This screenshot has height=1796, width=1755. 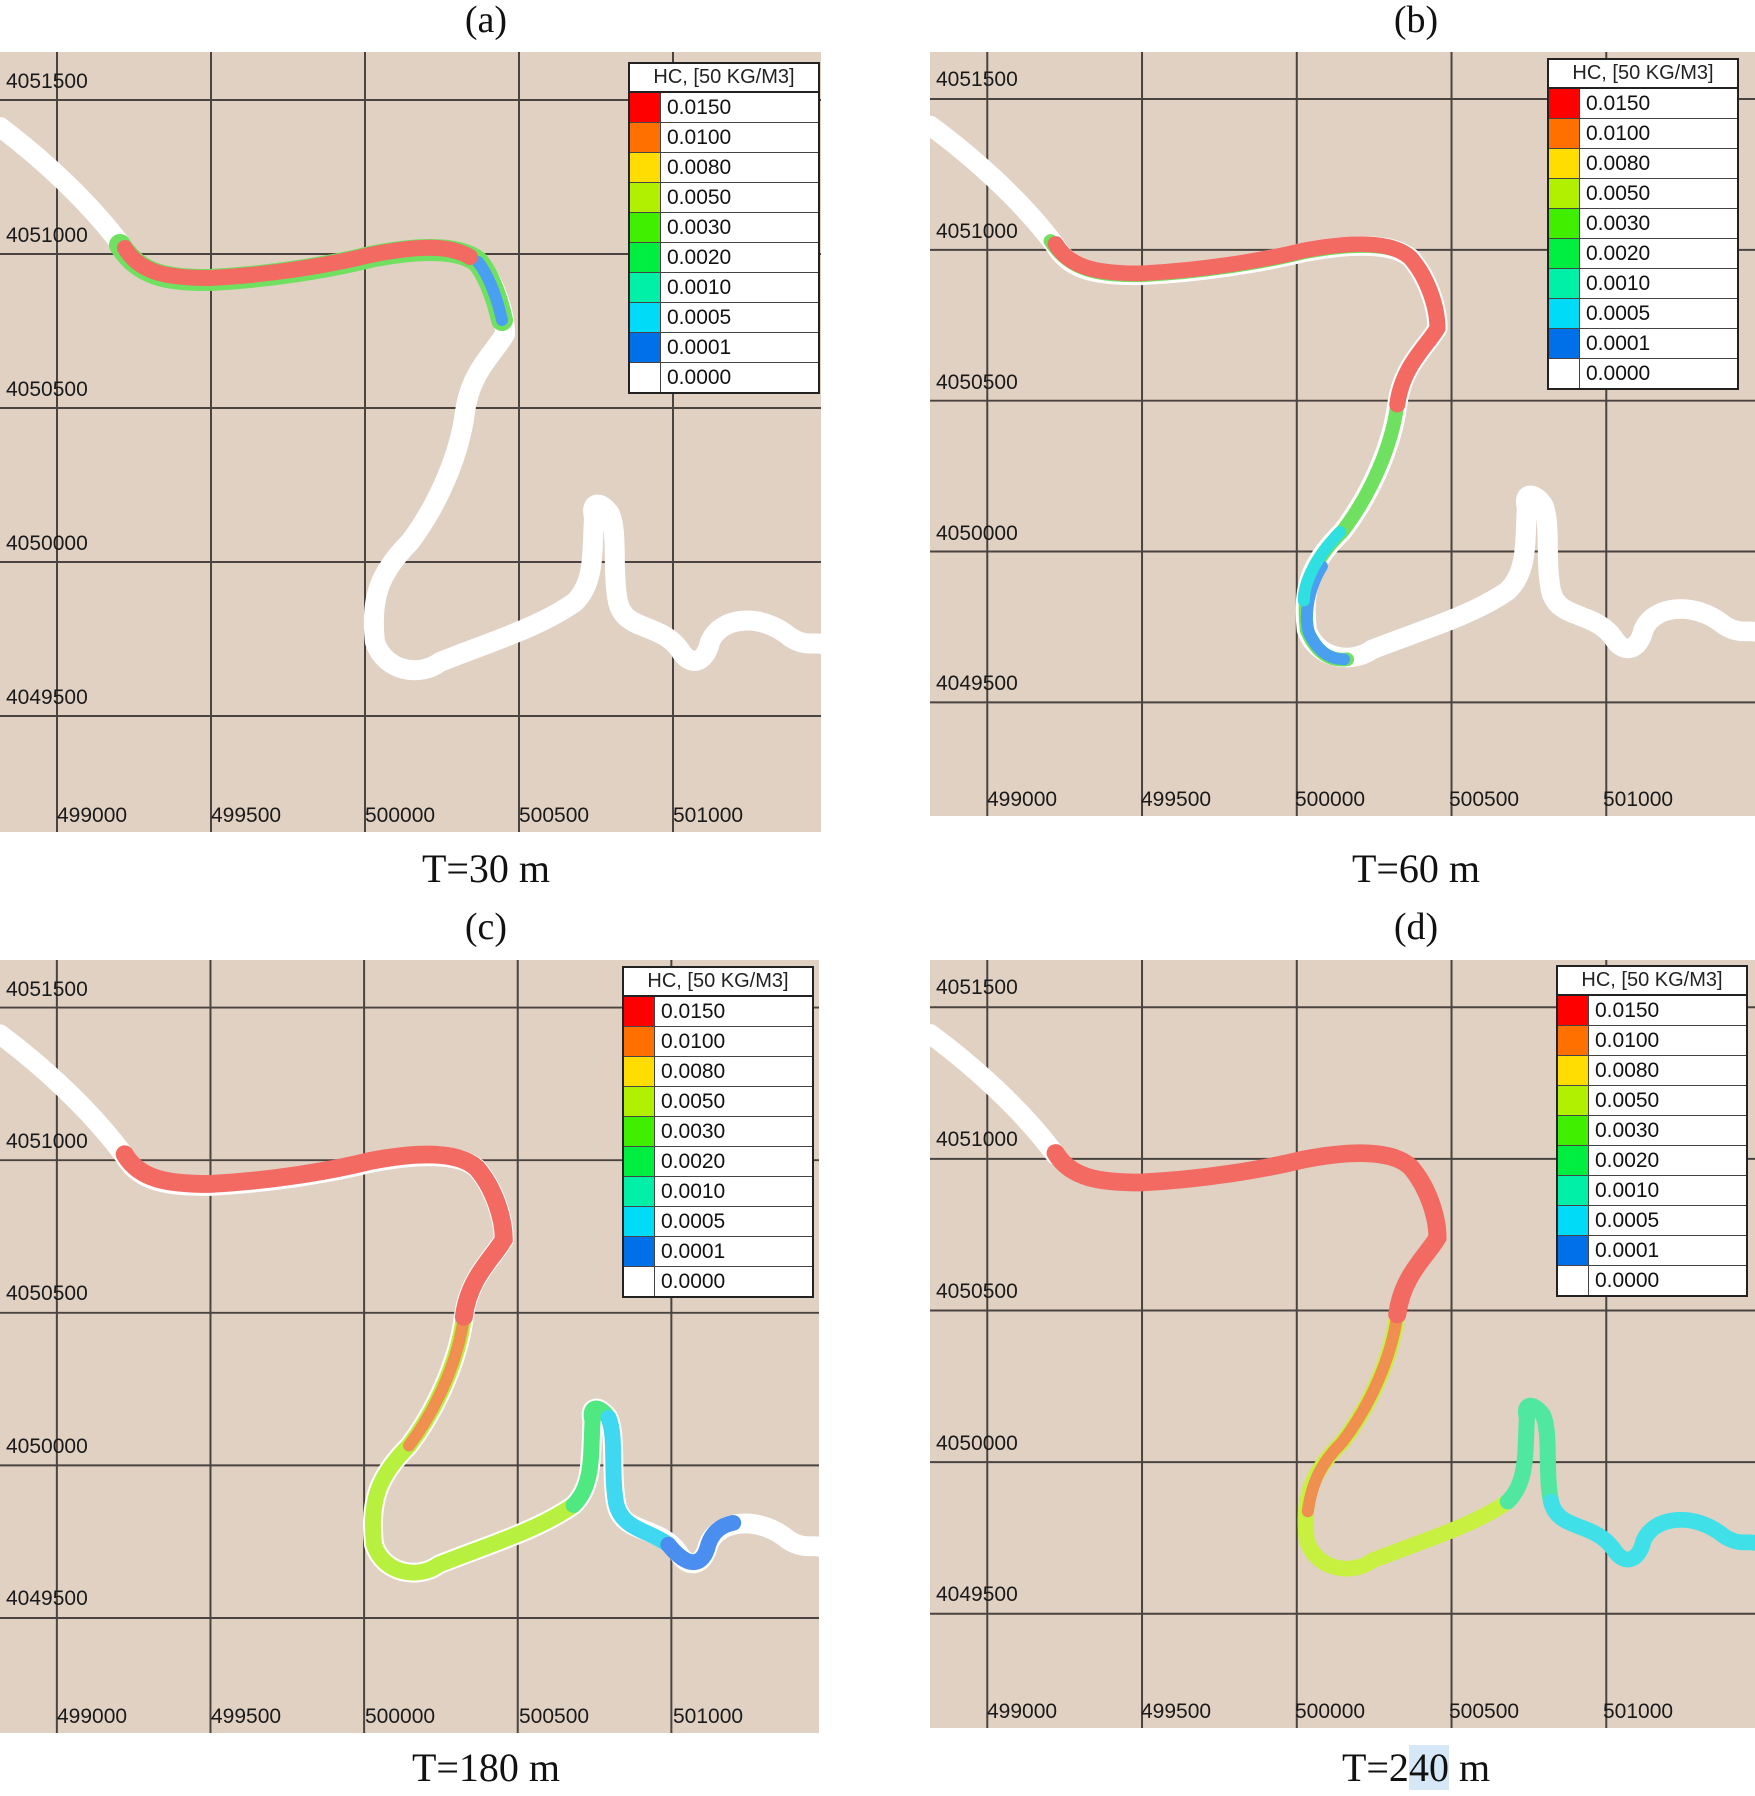 I want to click on y-tick-label: 4051000, so click(x=47, y=235).